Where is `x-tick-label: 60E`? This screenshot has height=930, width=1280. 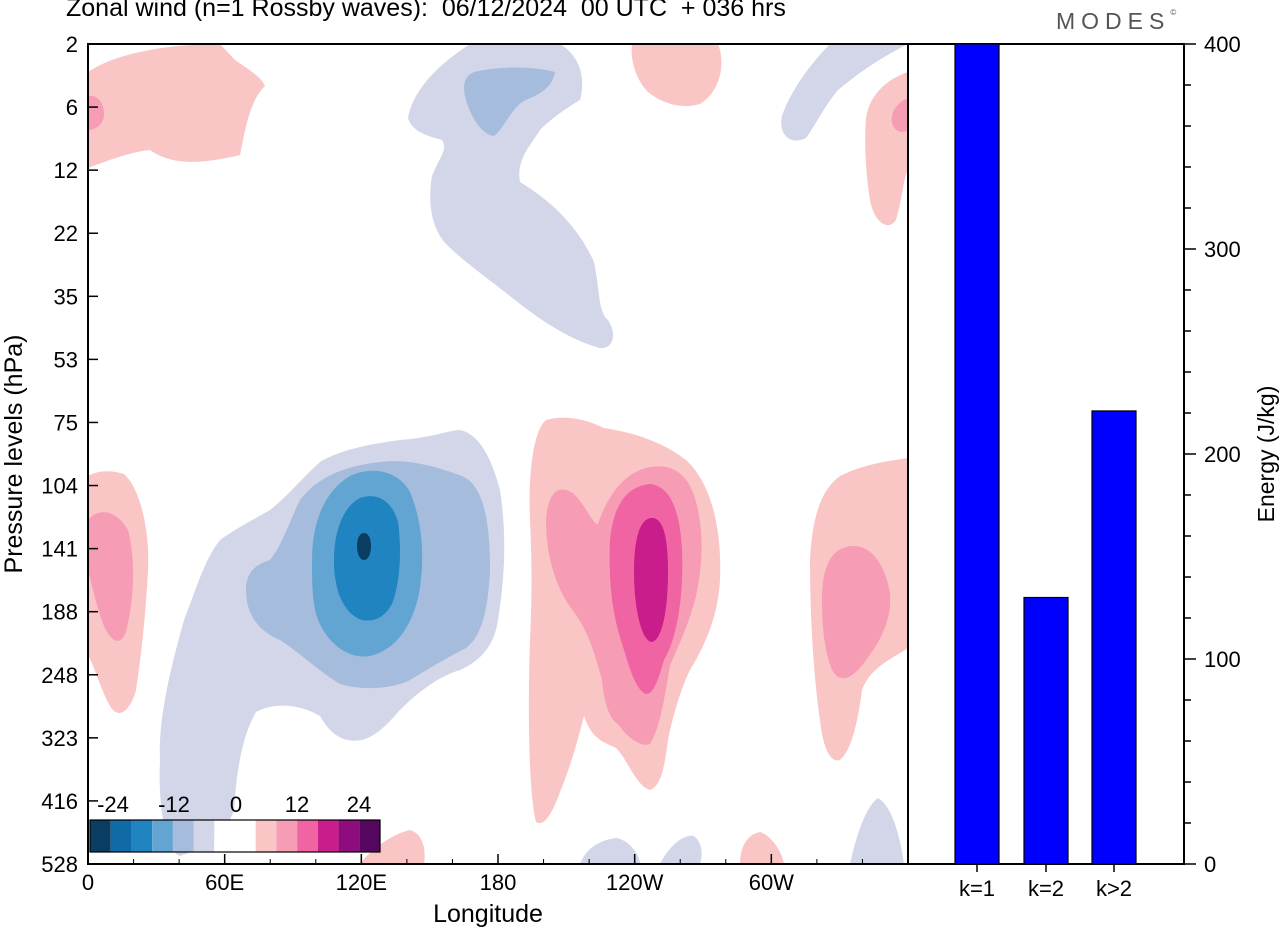
x-tick-label: 60E is located at coordinates (224, 882).